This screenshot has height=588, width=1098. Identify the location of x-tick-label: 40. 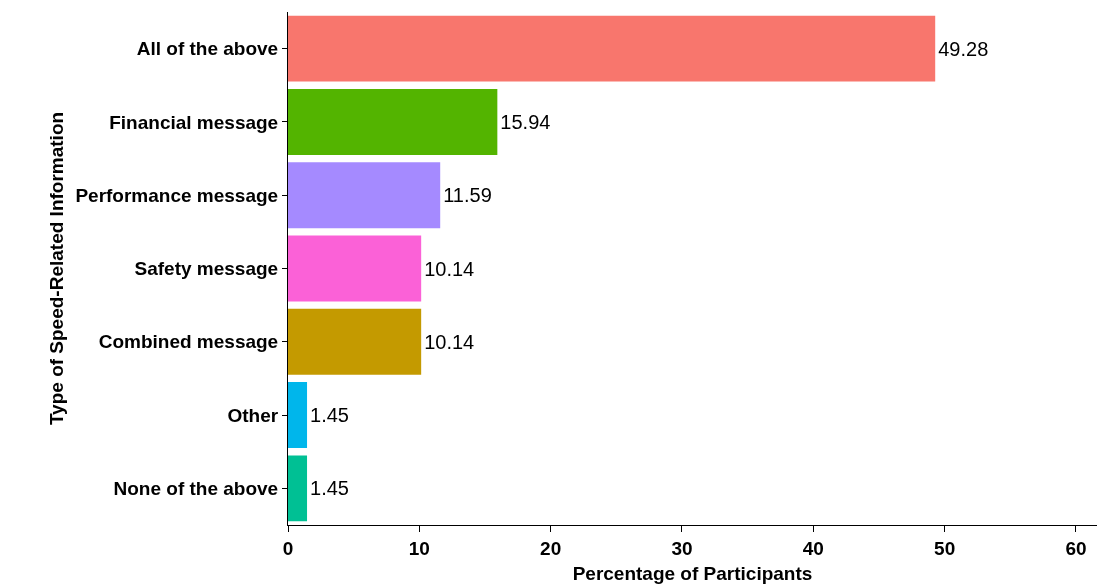
(813, 548).